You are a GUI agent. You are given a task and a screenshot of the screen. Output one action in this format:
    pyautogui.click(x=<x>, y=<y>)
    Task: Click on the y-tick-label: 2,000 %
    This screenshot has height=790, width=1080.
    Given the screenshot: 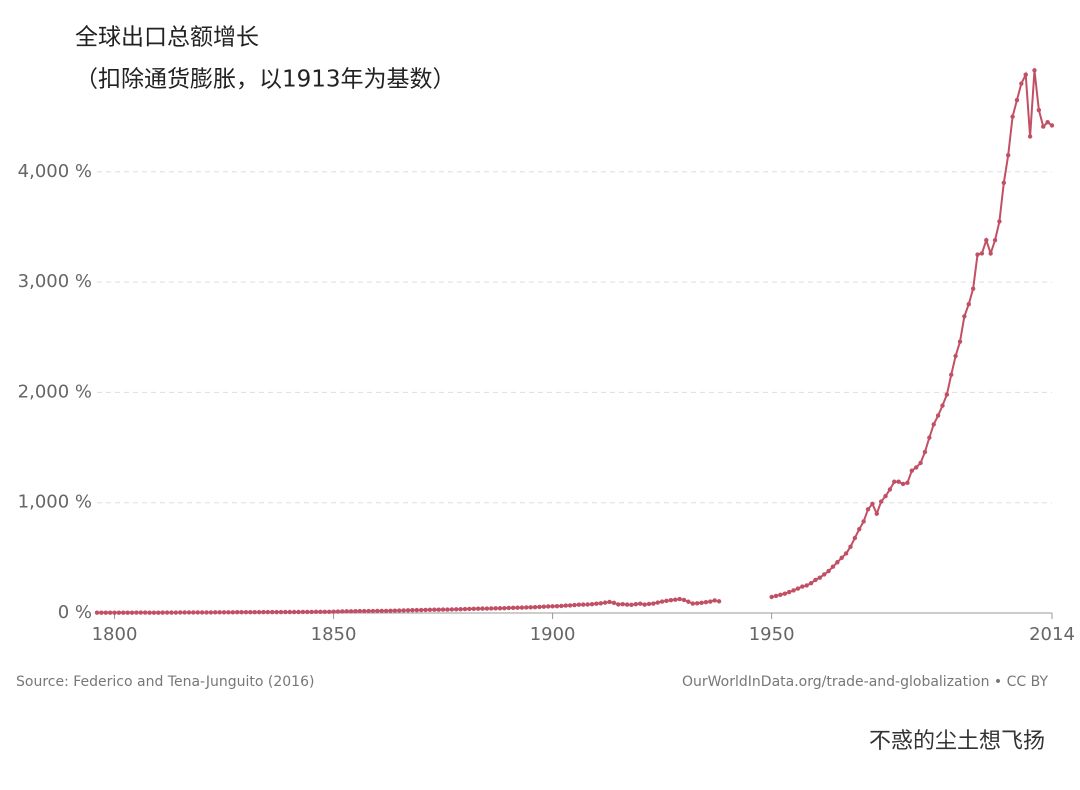 What is the action you would take?
    pyautogui.click(x=55, y=391)
    